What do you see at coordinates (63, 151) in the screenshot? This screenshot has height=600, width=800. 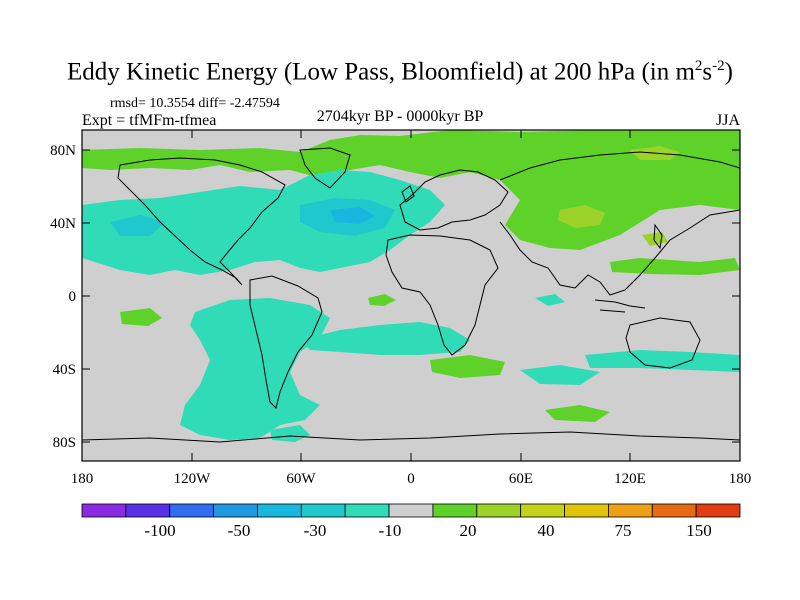 I see `lat-tick-label: 80N` at bounding box center [63, 151].